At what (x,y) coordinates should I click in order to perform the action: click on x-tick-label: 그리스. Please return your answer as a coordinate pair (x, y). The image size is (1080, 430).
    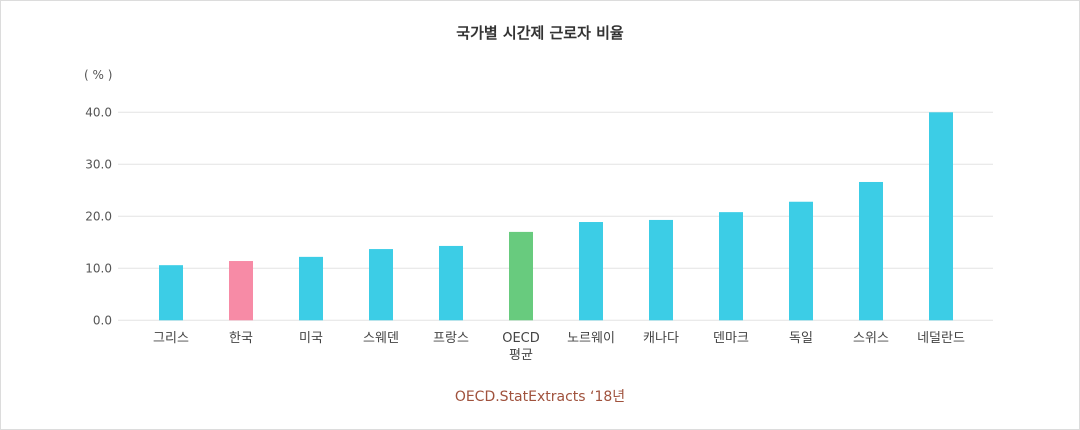
    Looking at the image, I should click on (171, 338).